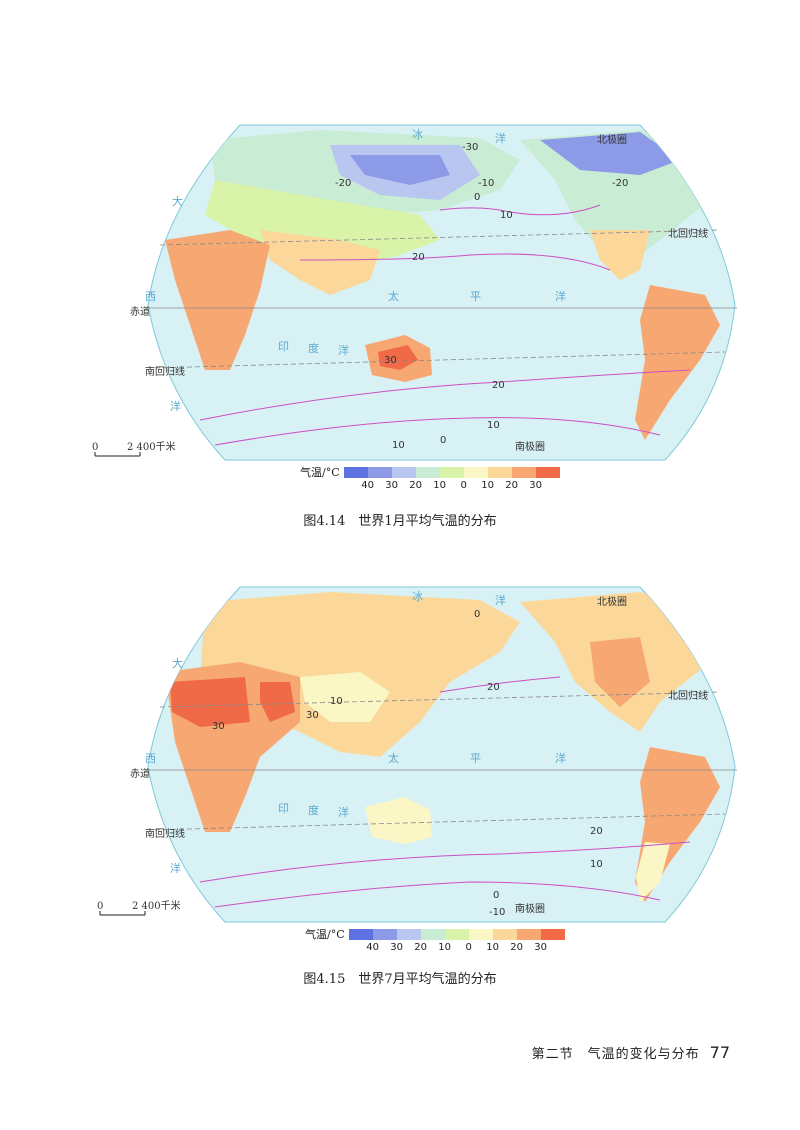 This screenshot has height=1130, width=800. Describe the element at coordinates (400, 170) in the screenshot. I see `siberia-coldest-region` at that location.